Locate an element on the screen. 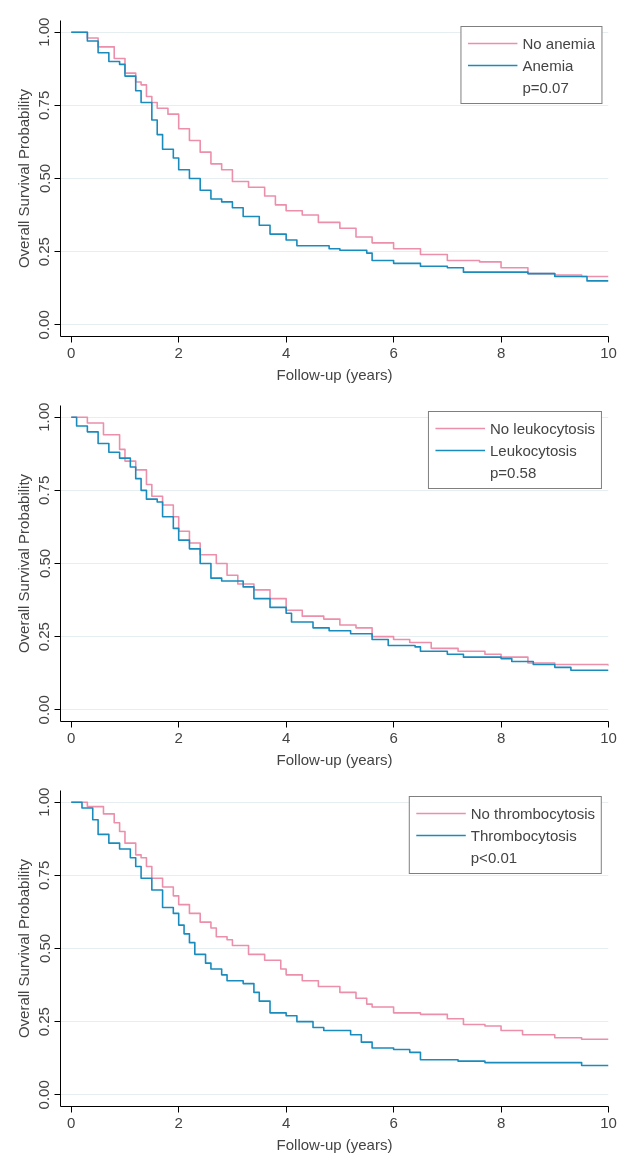  legend-label: Anemia is located at coordinates (548, 65).